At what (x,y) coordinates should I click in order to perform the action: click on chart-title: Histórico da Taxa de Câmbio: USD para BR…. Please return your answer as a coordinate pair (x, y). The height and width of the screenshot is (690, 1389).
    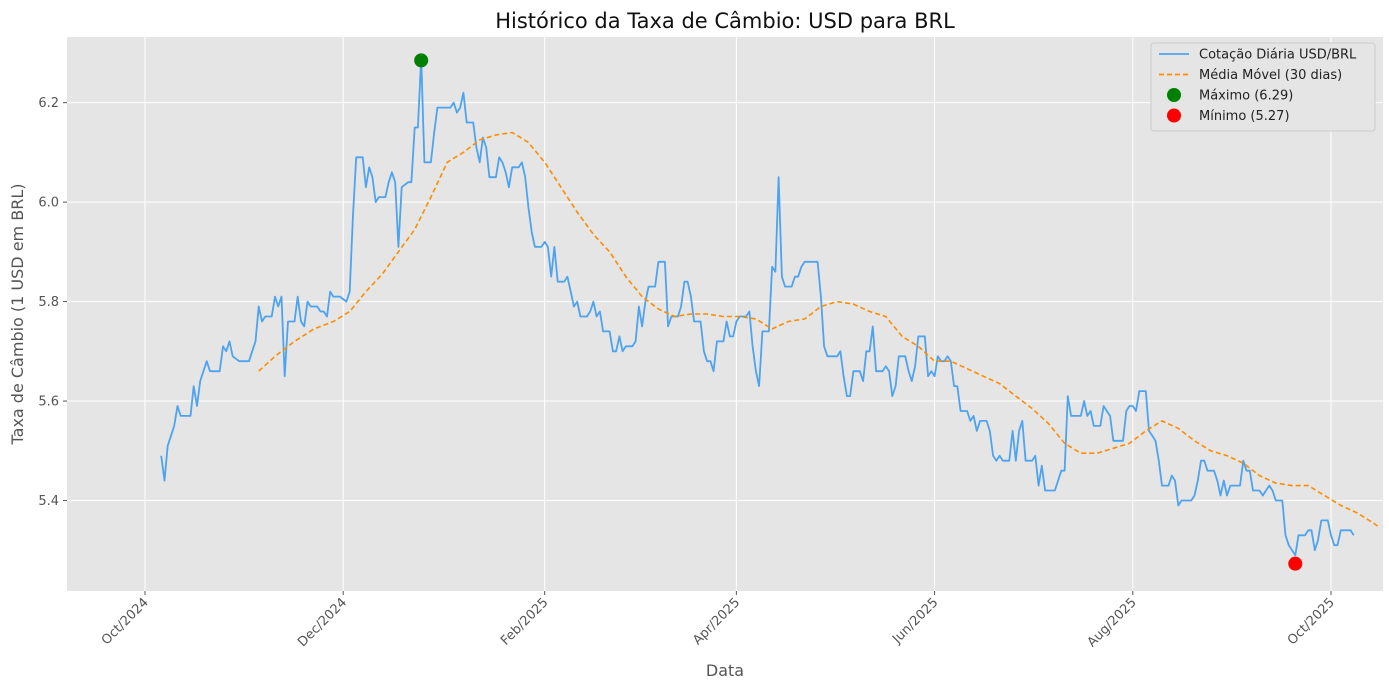
    Looking at the image, I should click on (725, 21).